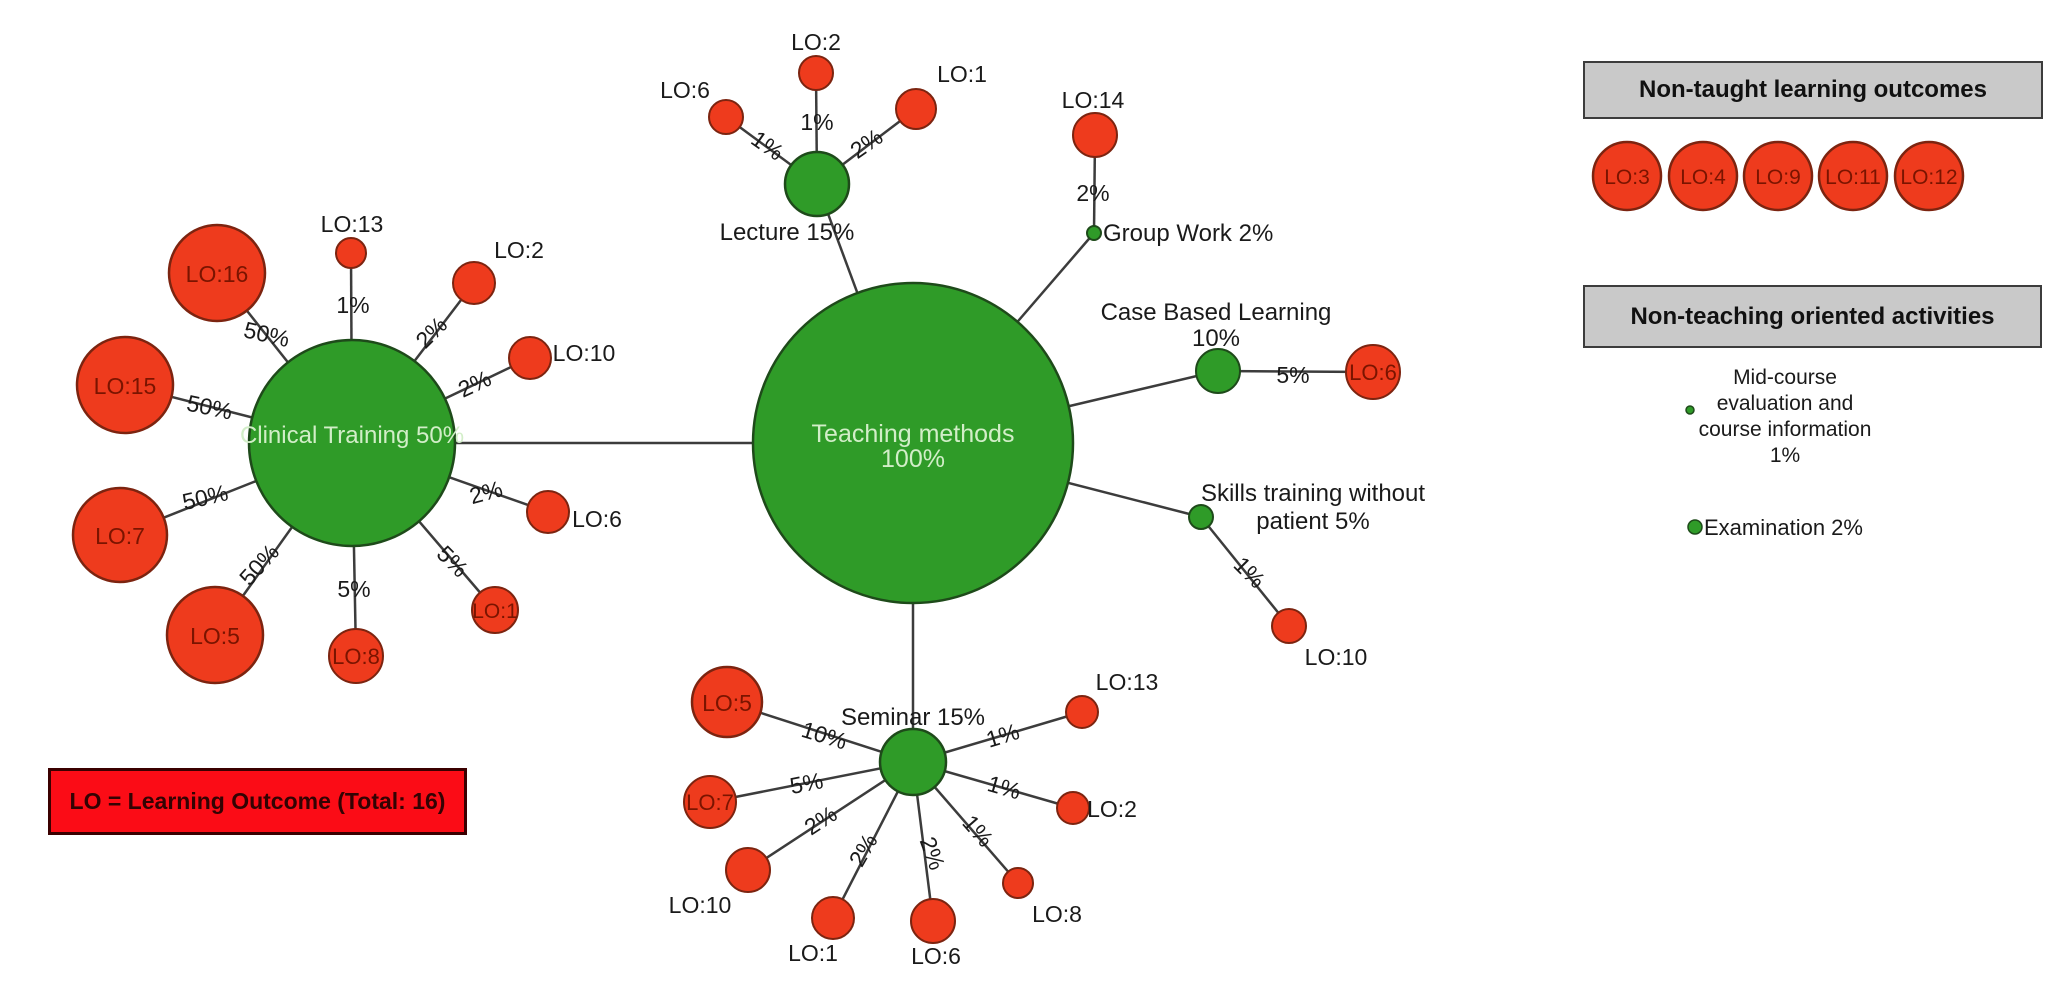 Image resolution: width=2059 pixels, height=1001 pixels. I want to click on node-seminar-lo10-label: LO:10, so click(700, 905).